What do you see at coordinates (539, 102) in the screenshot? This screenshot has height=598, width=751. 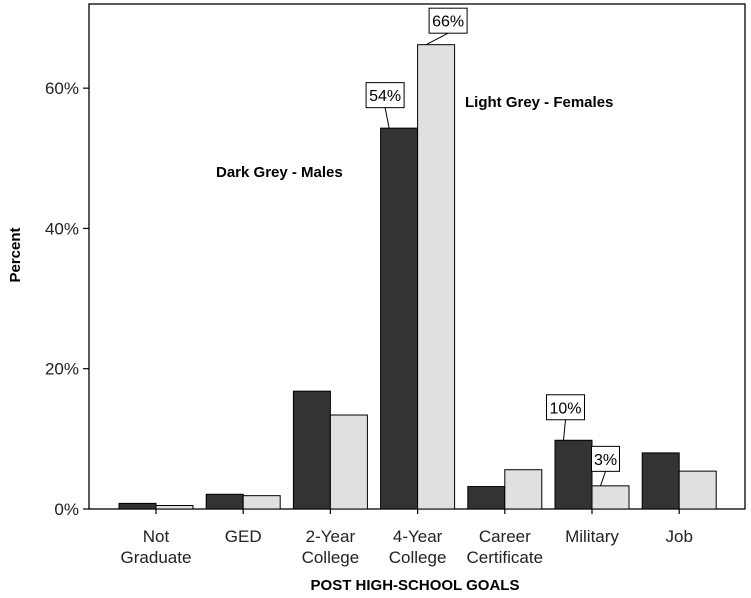 I see `legend-note: Light Grey - Females` at bounding box center [539, 102].